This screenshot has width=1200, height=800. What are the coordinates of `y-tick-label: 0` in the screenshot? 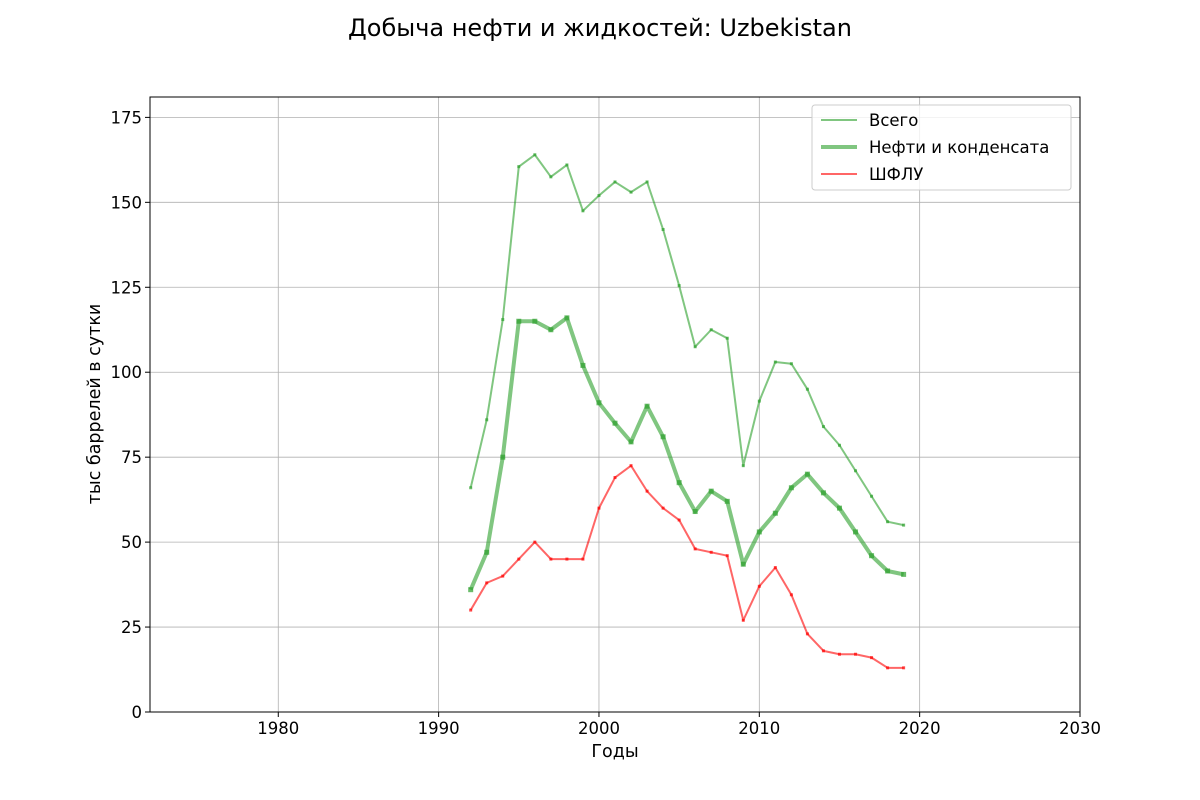 It's located at (137, 712).